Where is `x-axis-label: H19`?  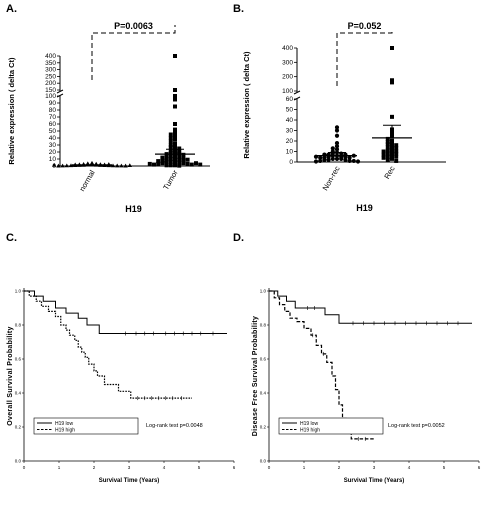 x-axis-label: H19 is located at coordinates (364, 208).